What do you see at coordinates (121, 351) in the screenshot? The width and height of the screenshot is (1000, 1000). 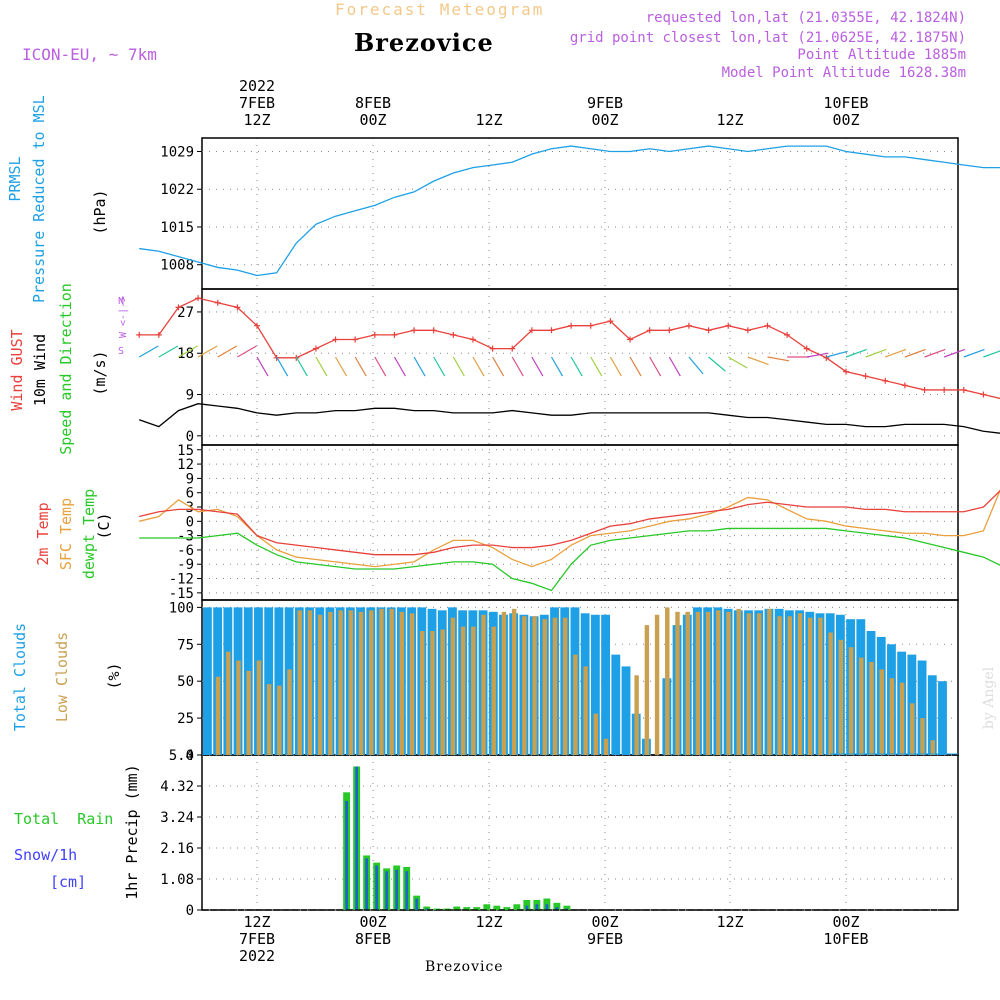 I see `svg-text: S` at bounding box center [121, 351].